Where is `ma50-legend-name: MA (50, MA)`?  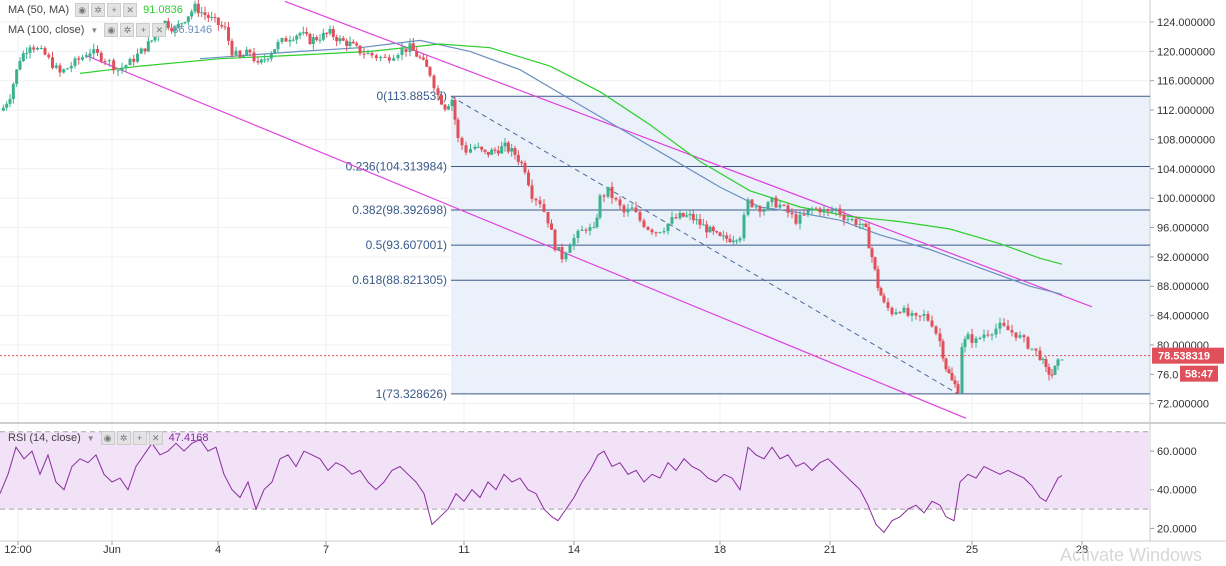 ma50-legend-name: MA (50, MA) is located at coordinates (39, 10).